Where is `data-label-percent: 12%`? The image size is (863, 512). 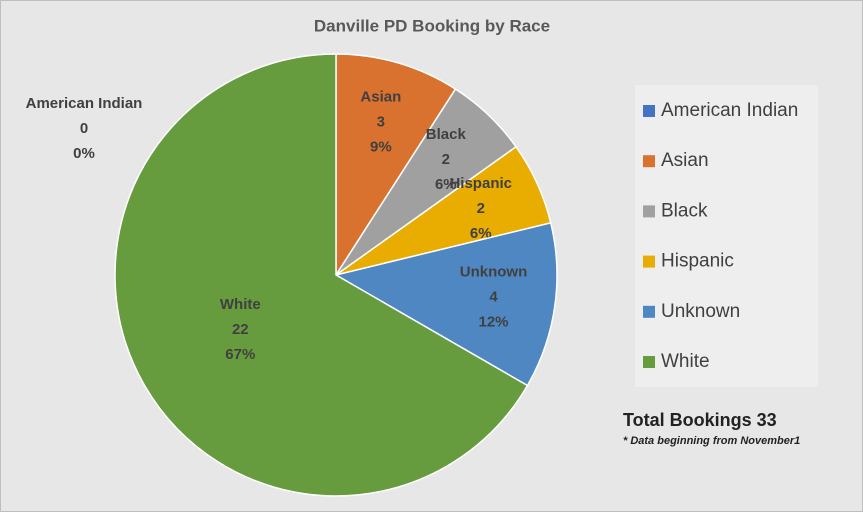
data-label-percent: 12% is located at coordinates (493, 322).